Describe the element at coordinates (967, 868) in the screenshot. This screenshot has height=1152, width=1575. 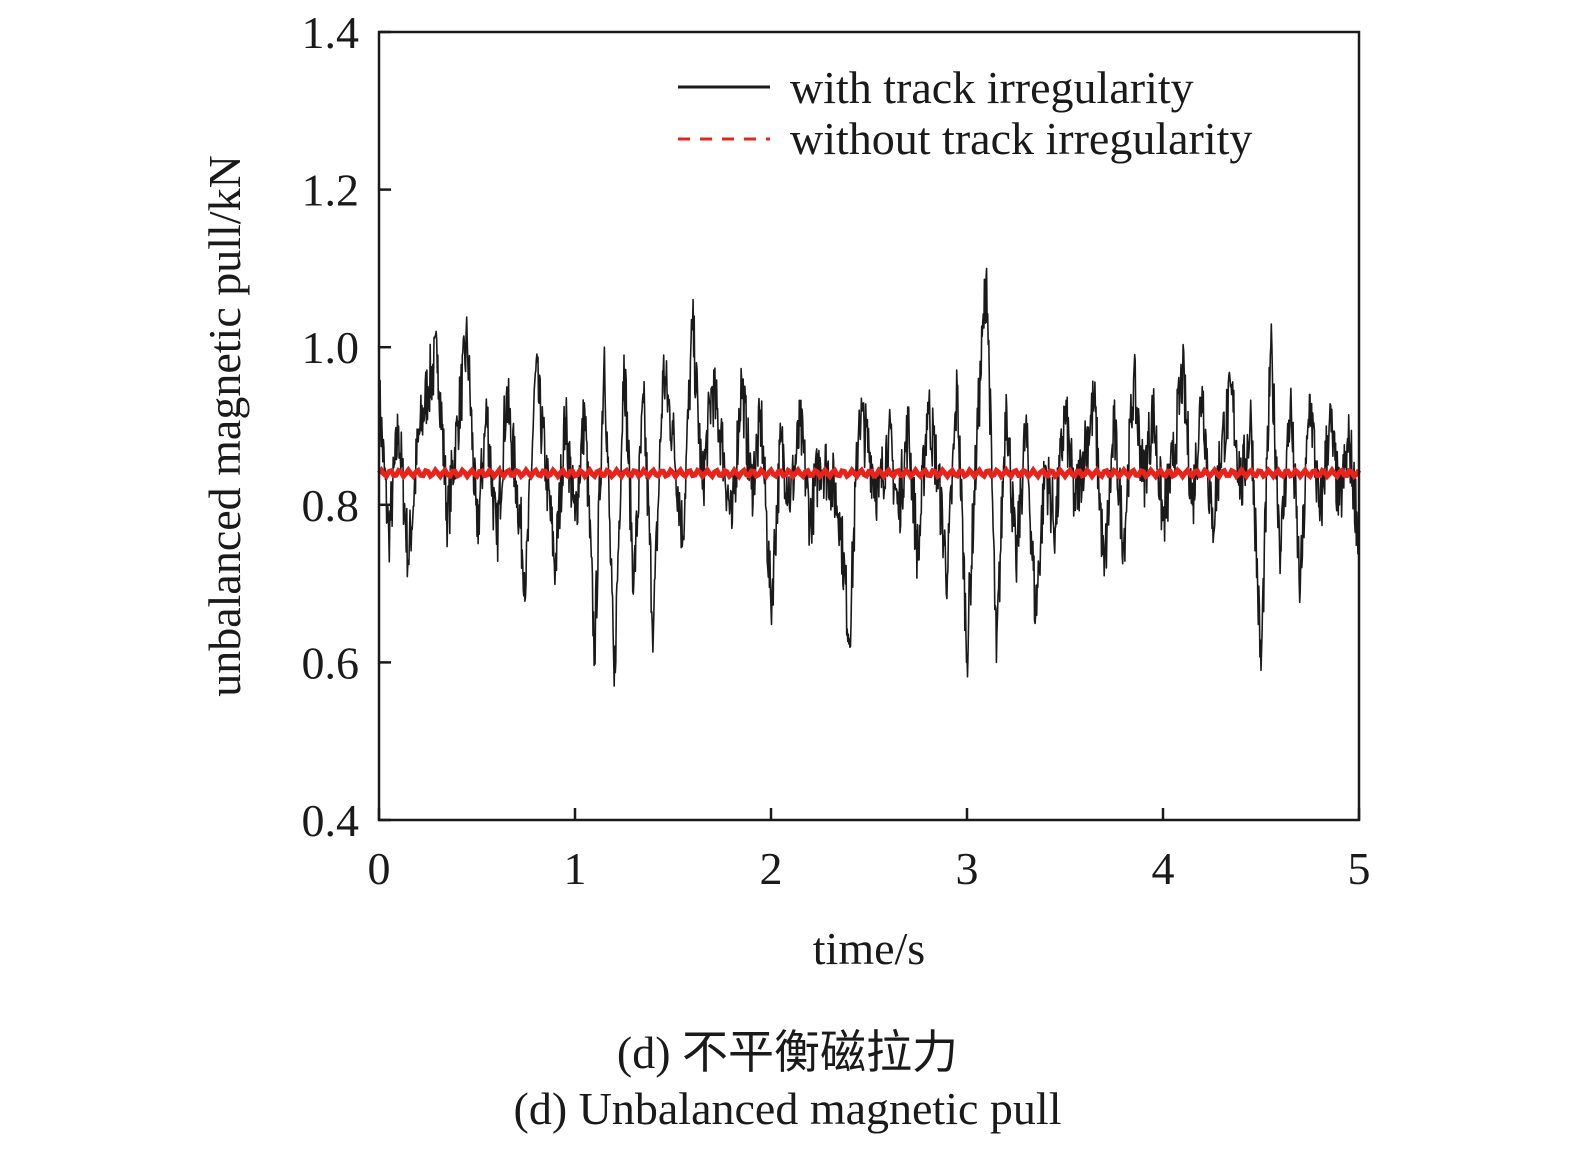
I see `x-tick-label: 3` at that location.